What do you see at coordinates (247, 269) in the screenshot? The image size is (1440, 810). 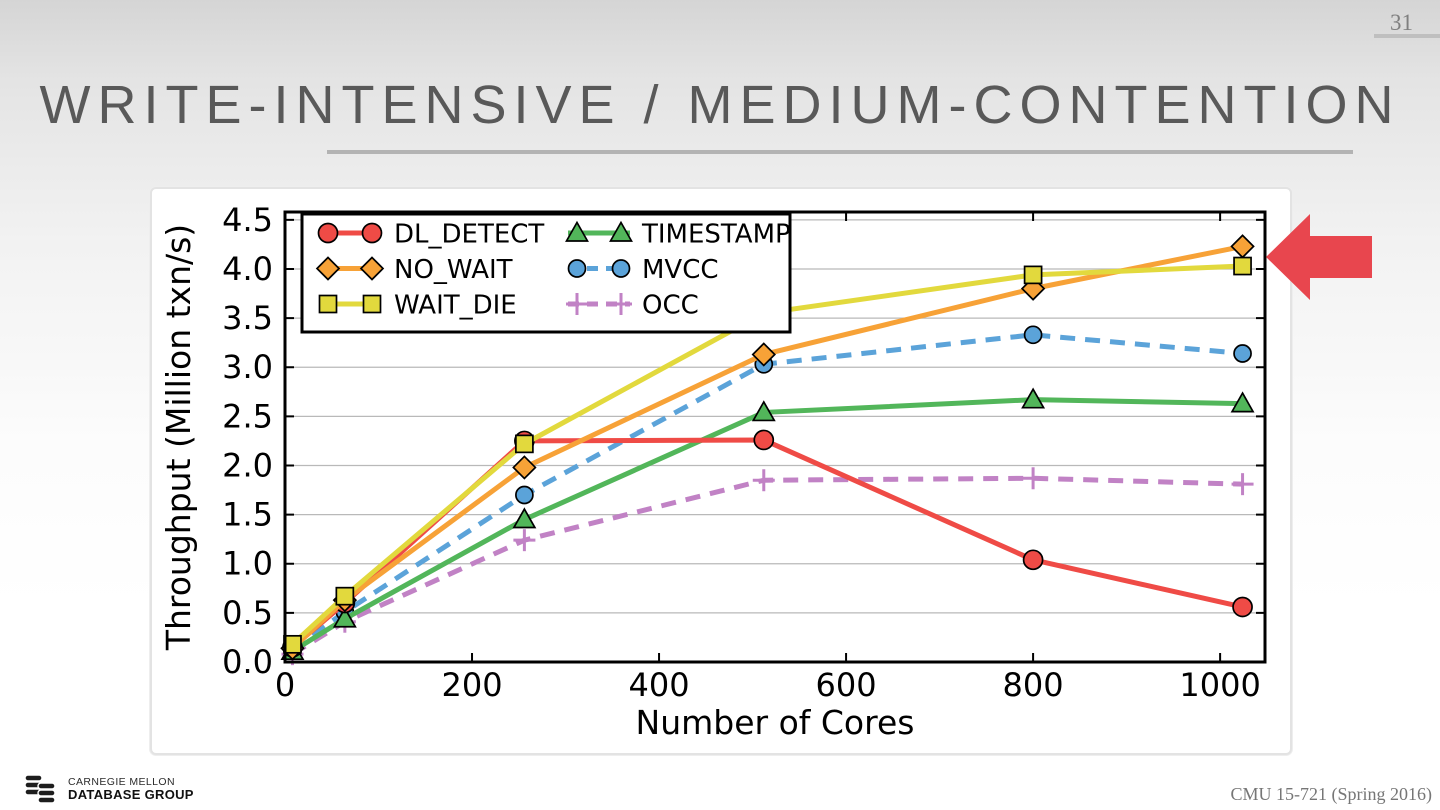 I see `svg-text: 4.0` at bounding box center [247, 269].